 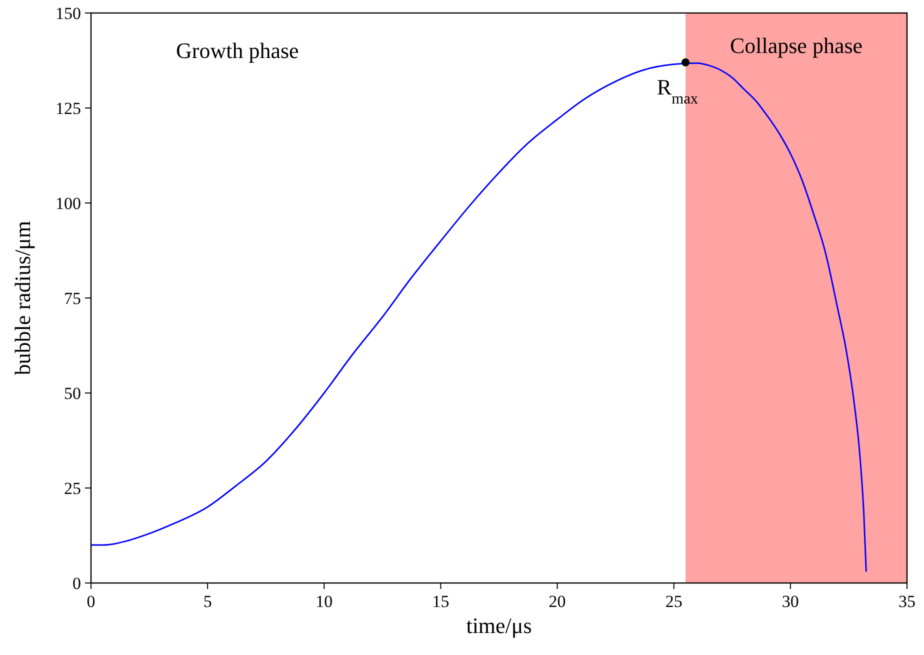 I want to click on y-tick-label: 0, so click(x=76, y=583).